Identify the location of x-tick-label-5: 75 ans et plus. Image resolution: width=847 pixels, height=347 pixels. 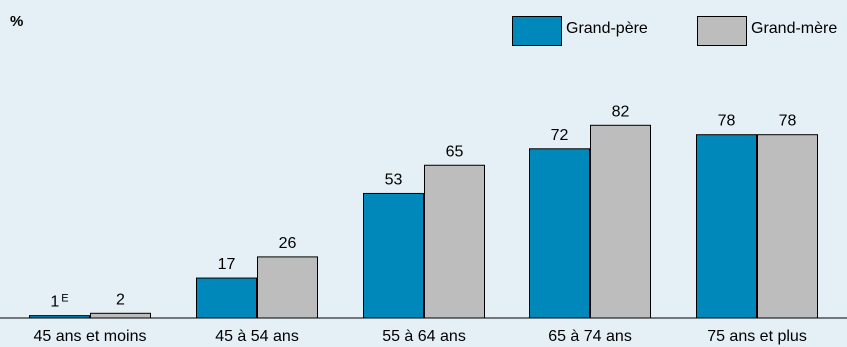
(757, 336).